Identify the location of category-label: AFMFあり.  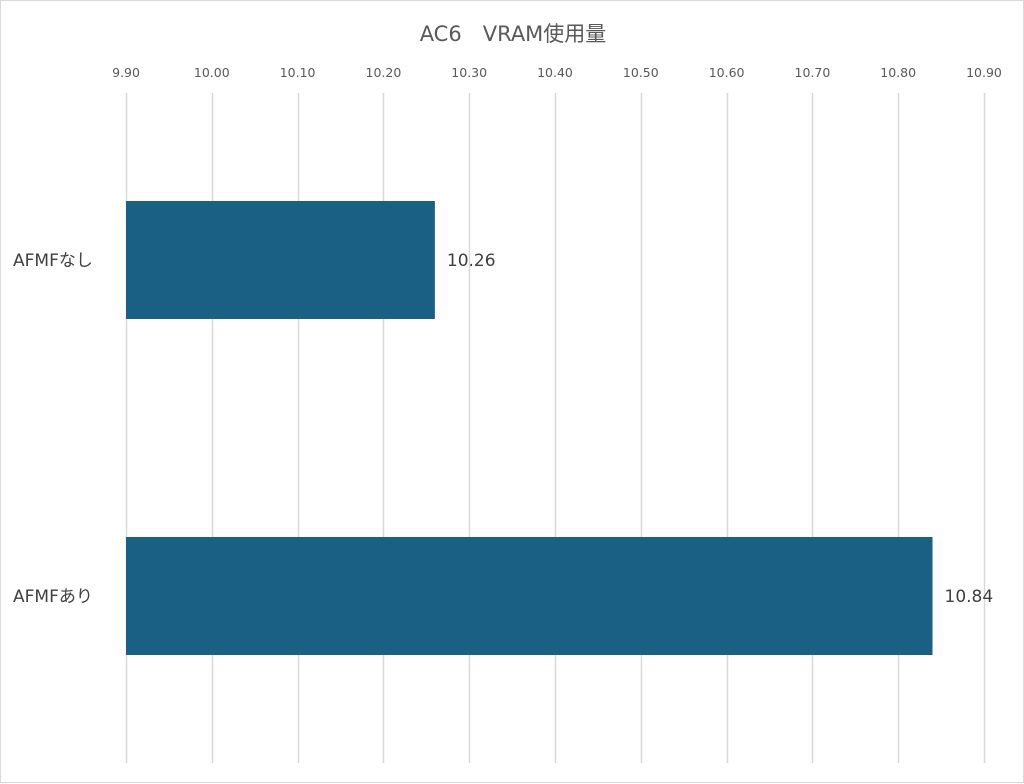
(53, 597).